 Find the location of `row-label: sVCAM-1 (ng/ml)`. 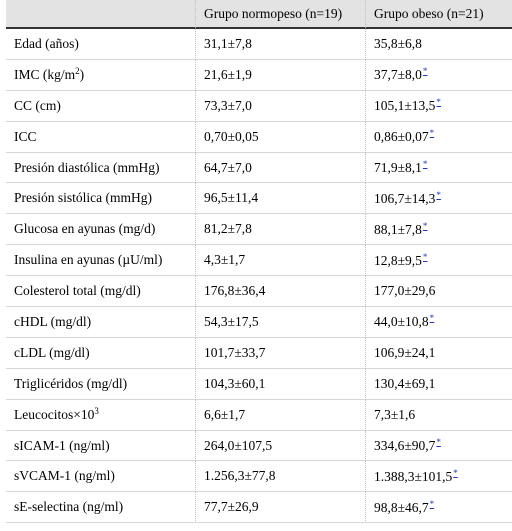

row-label: sVCAM-1 (ng/ml) is located at coordinates (100, 477).